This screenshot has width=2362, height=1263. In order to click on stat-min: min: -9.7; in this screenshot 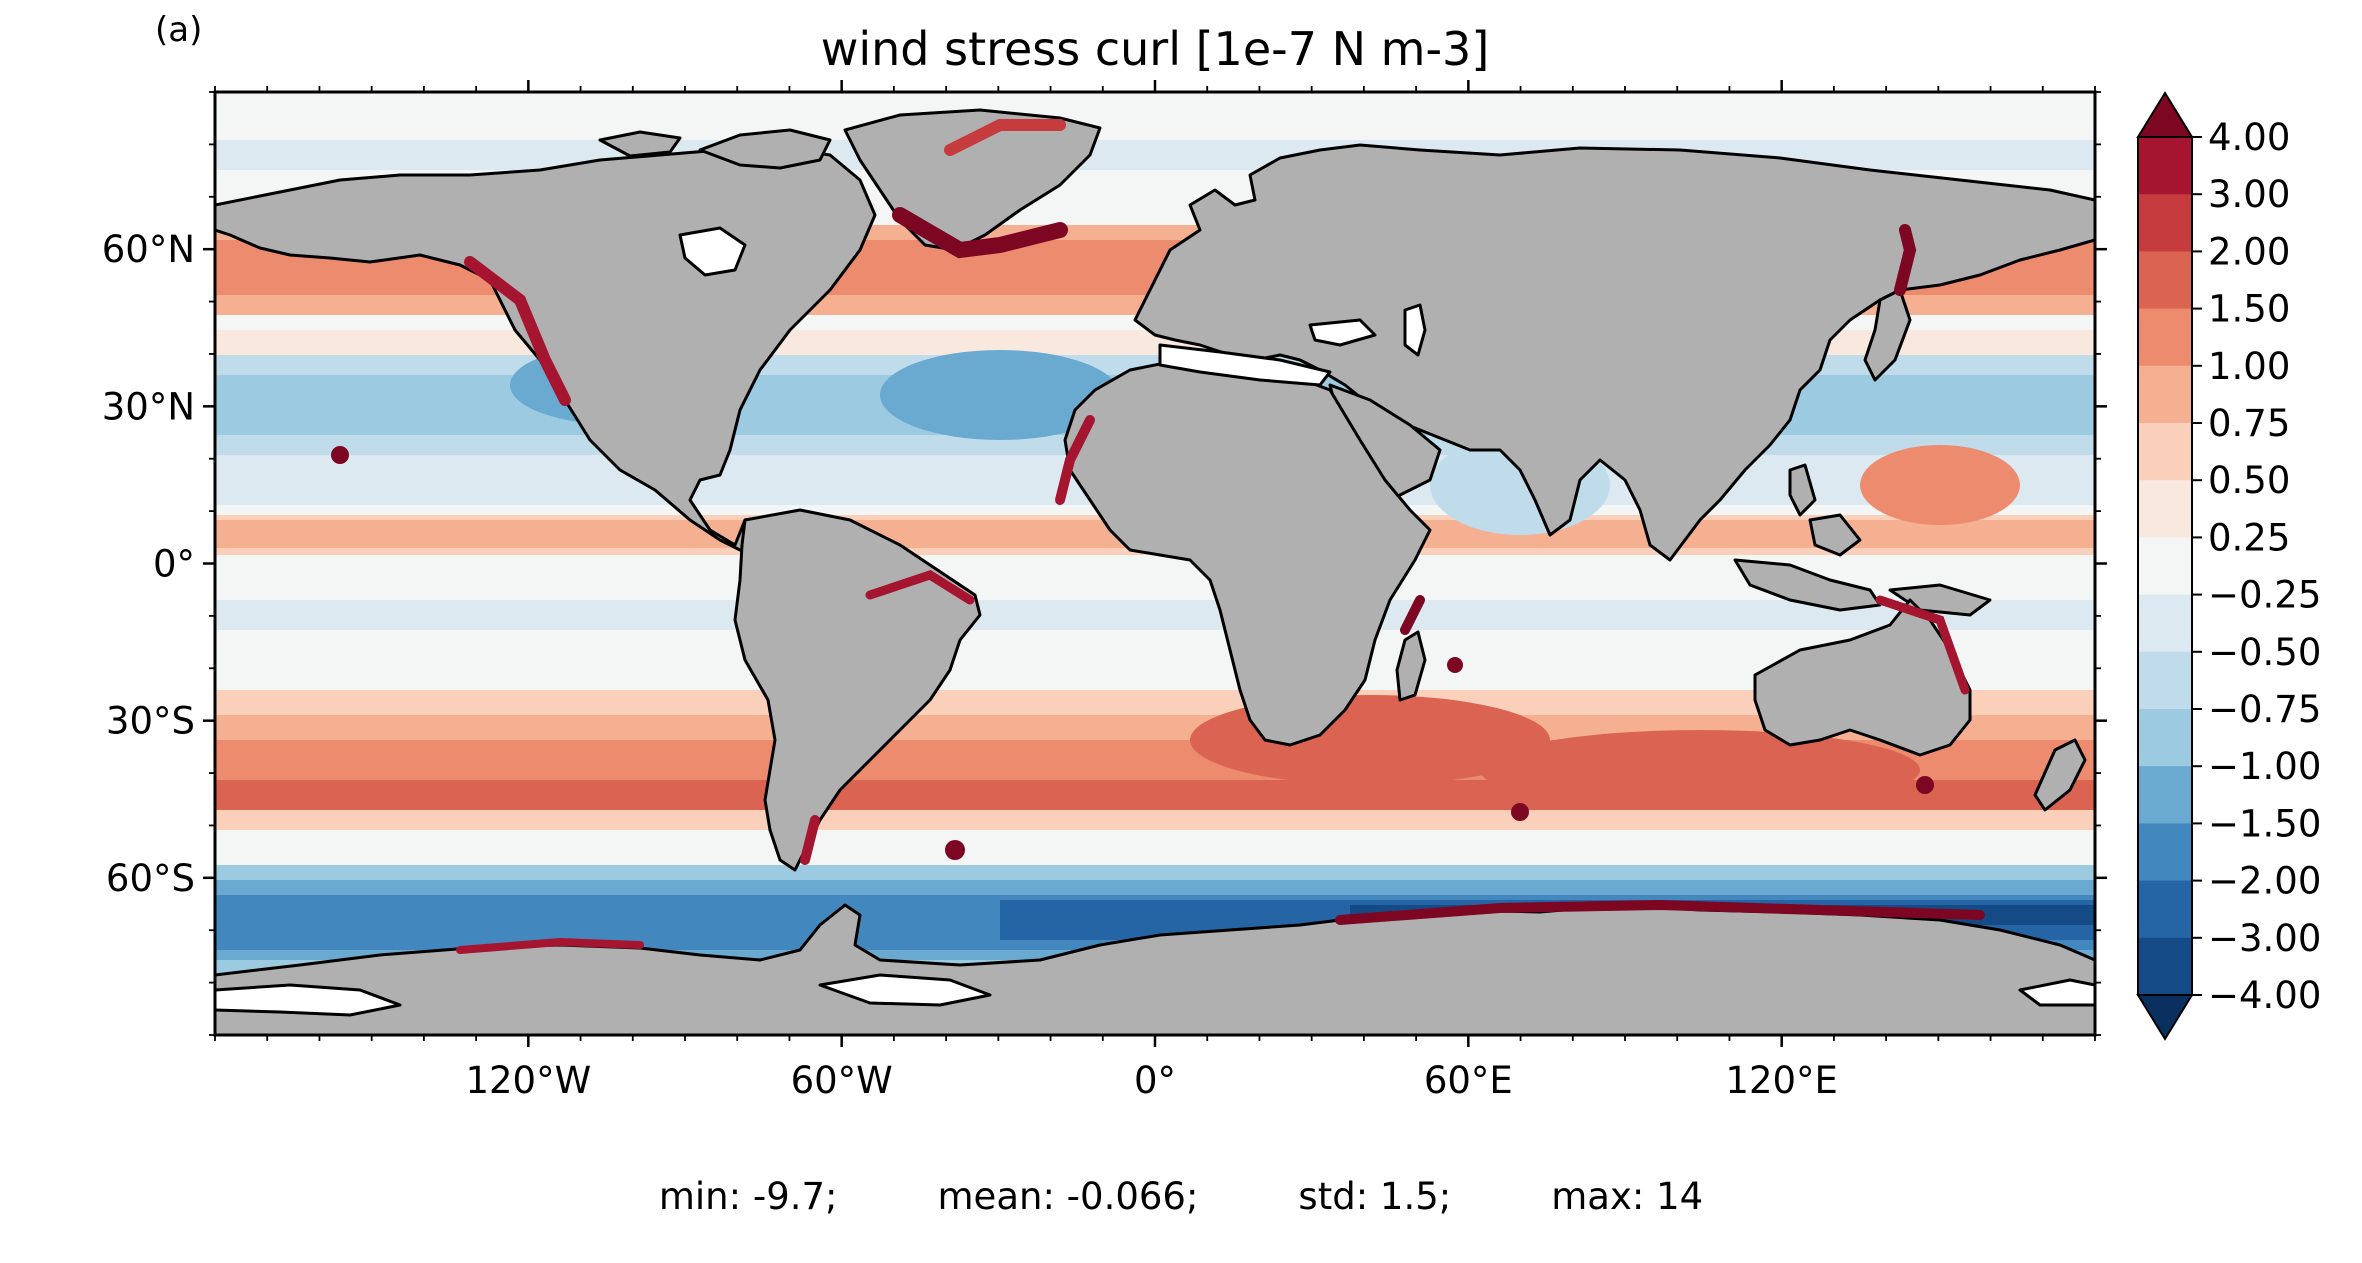, I will do `click(748, 1196)`.